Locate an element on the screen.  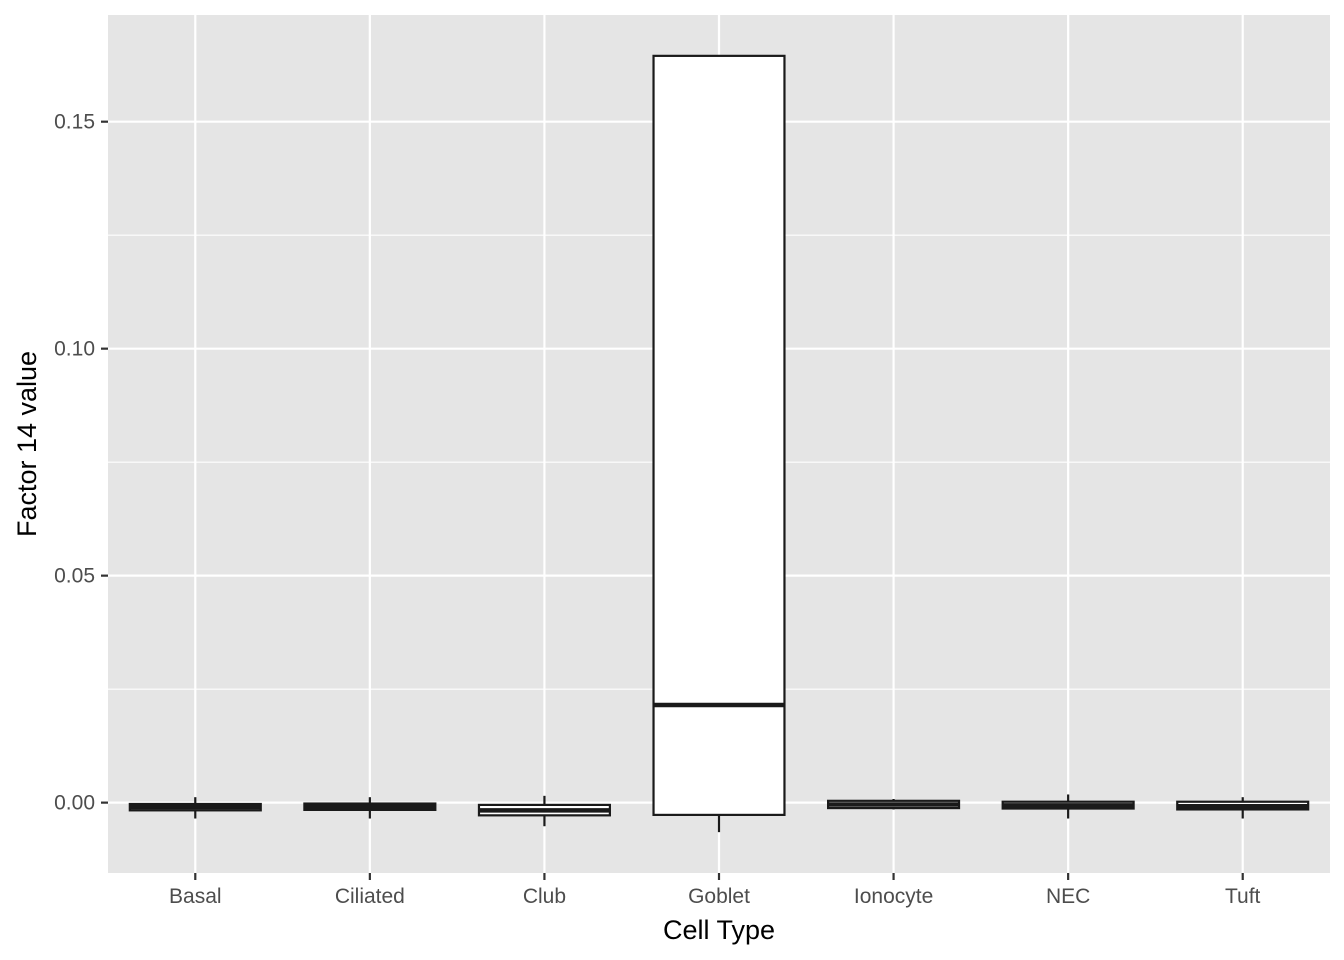
x-tick-label: Tuft is located at coordinates (1243, 896).